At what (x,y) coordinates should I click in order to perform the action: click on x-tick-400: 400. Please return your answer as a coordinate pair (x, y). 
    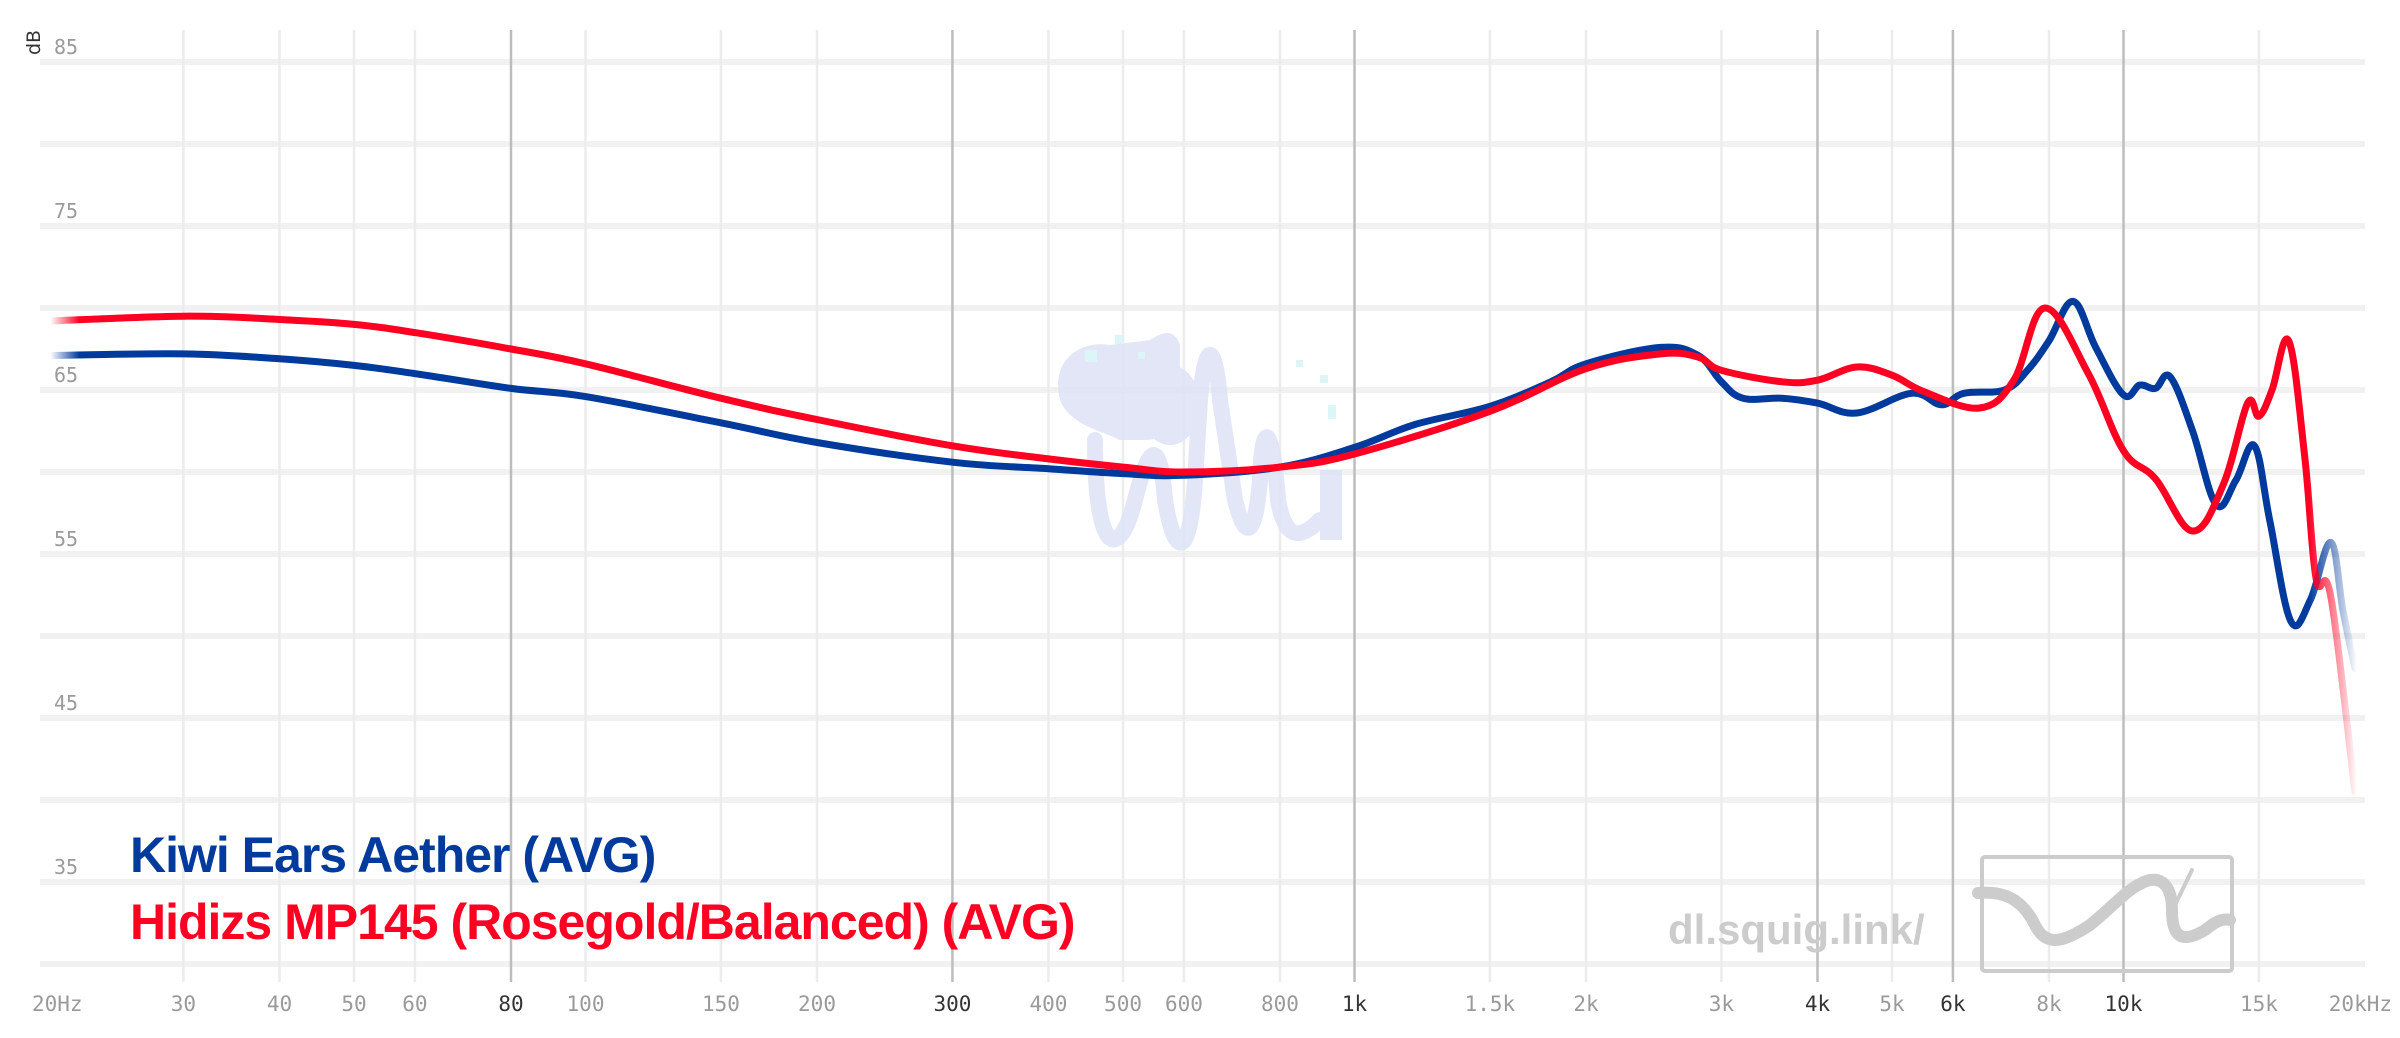
    Looking at the image, I should click on (1049, 1004).